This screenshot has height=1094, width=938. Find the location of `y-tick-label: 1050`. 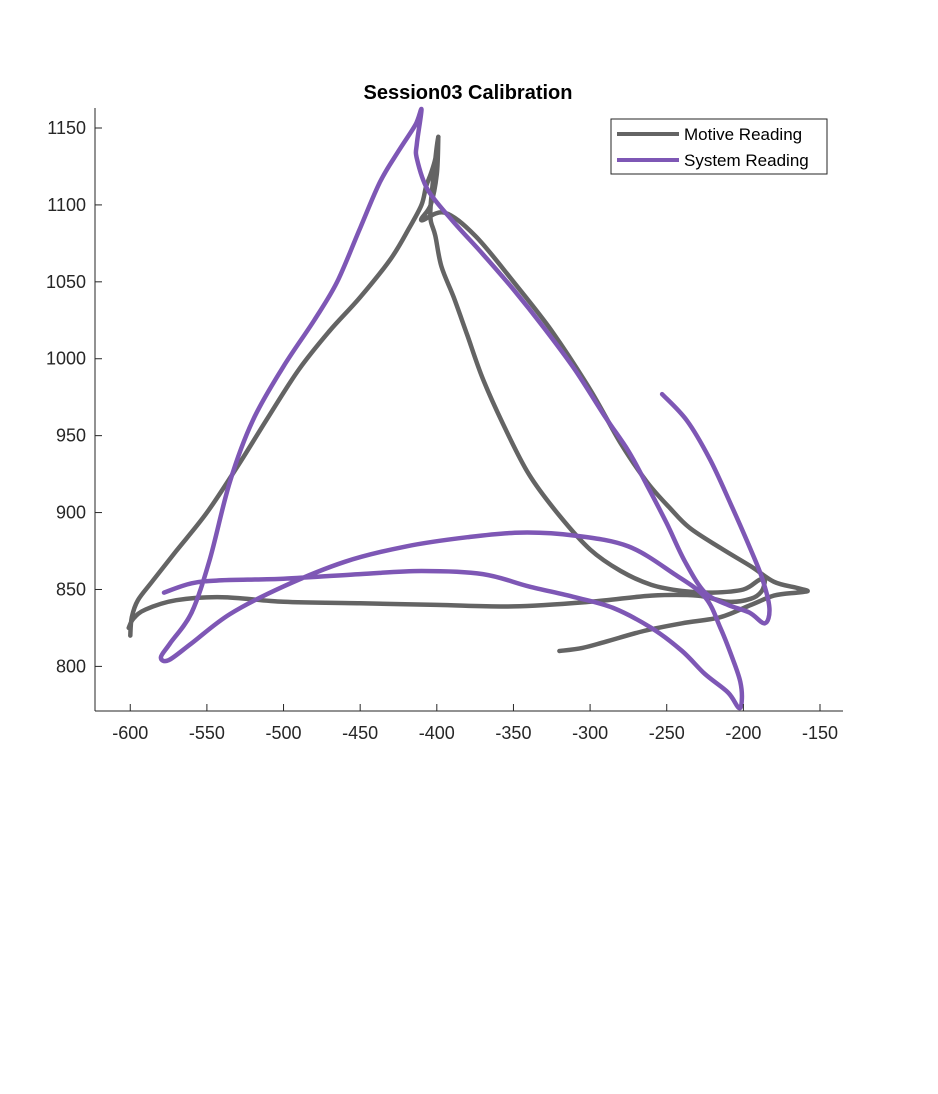

y-tick-label: 1050 is located at coordinates (66, 282).